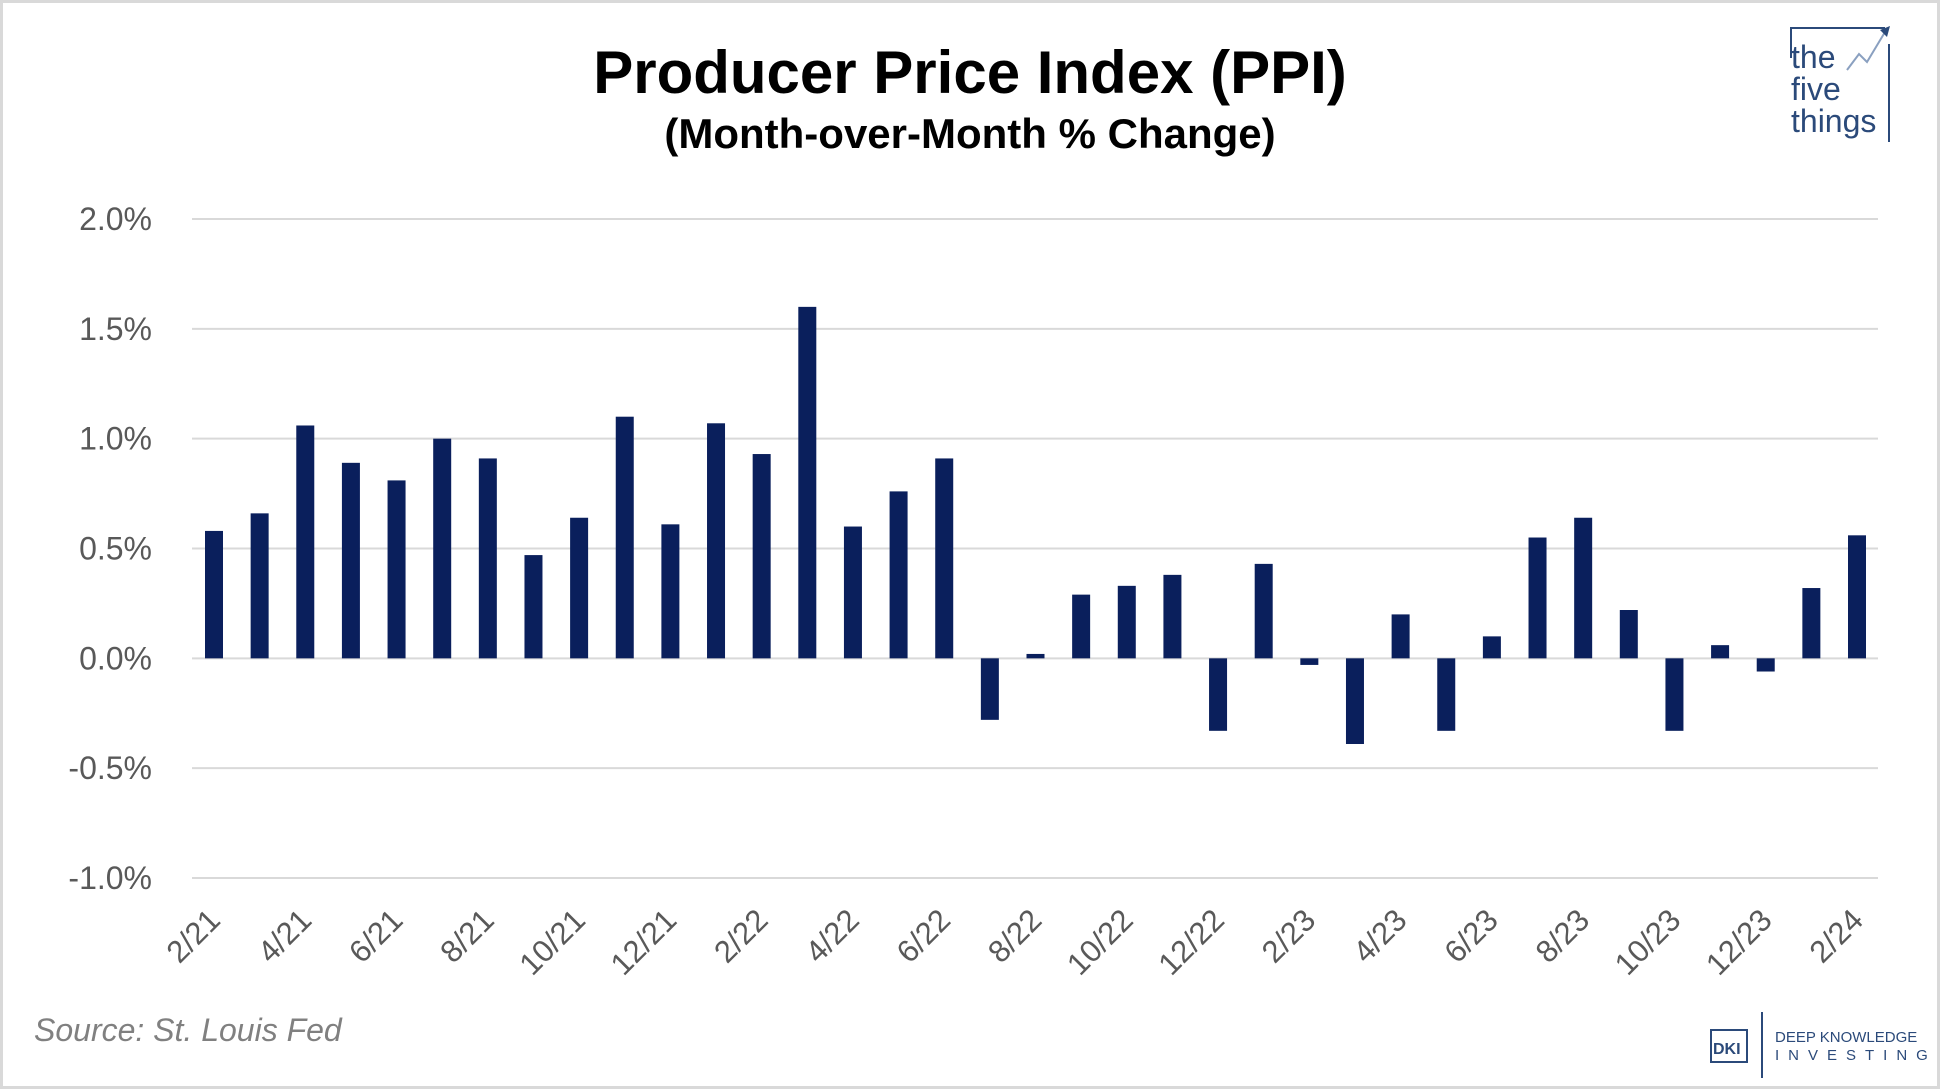 The height and width of the screenshot is (1089, 1940). I want to click on svg-text: five, so click(1816, 89).